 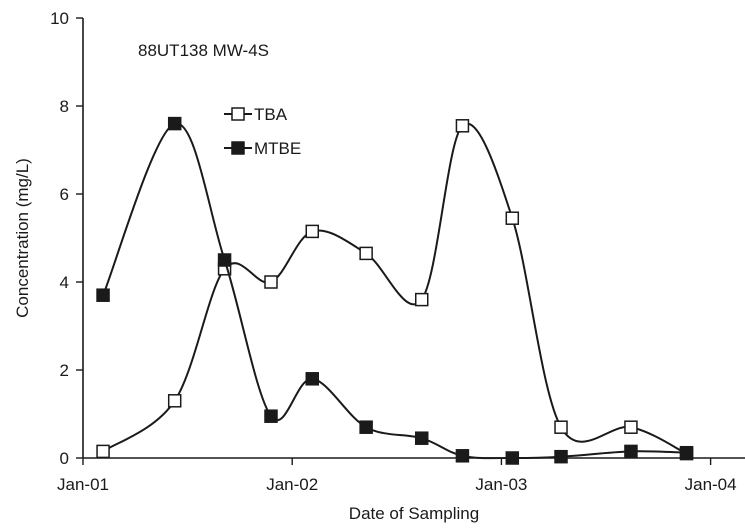 I want to click on x-tick-label: Jan-04, so click(x=711, y=484).